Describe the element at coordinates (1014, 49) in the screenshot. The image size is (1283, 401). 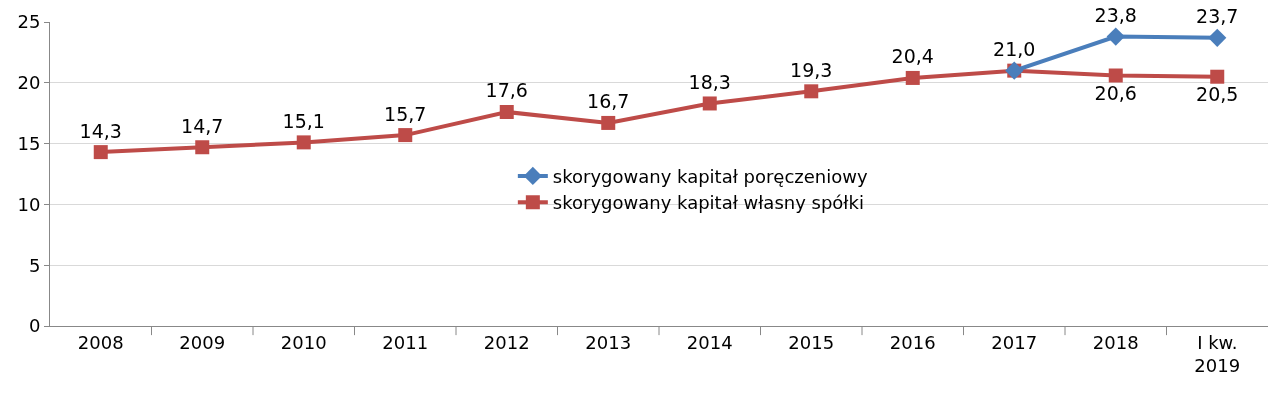
I see `data-label: 21,0` at that location.